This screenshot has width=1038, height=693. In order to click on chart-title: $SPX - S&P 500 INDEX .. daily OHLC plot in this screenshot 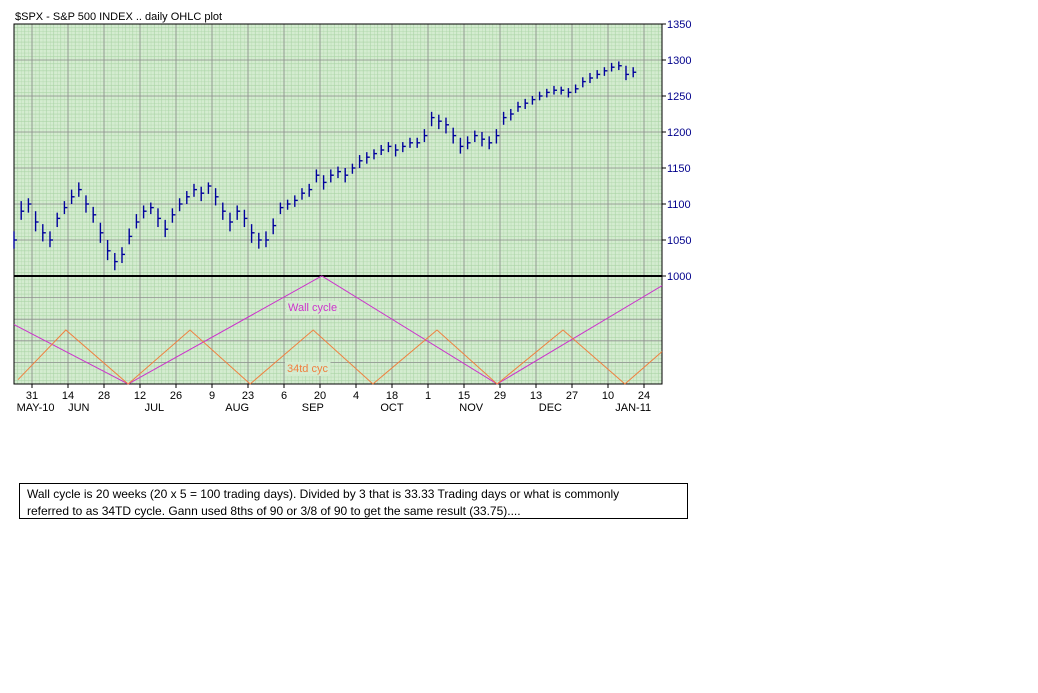, I will do `click(118, 17)`.